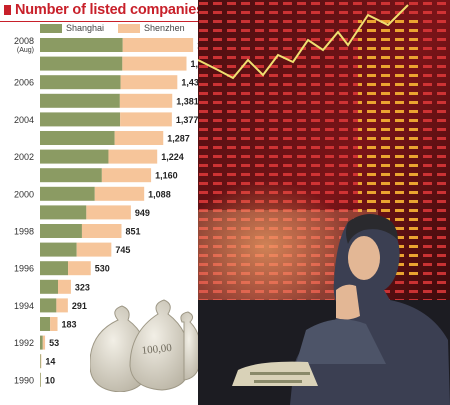 The height and width of the screenshot is (405, 450). Describe the element at coordinates (159, 194) in the screenshot. I see `data-label: 1,088` at that location.